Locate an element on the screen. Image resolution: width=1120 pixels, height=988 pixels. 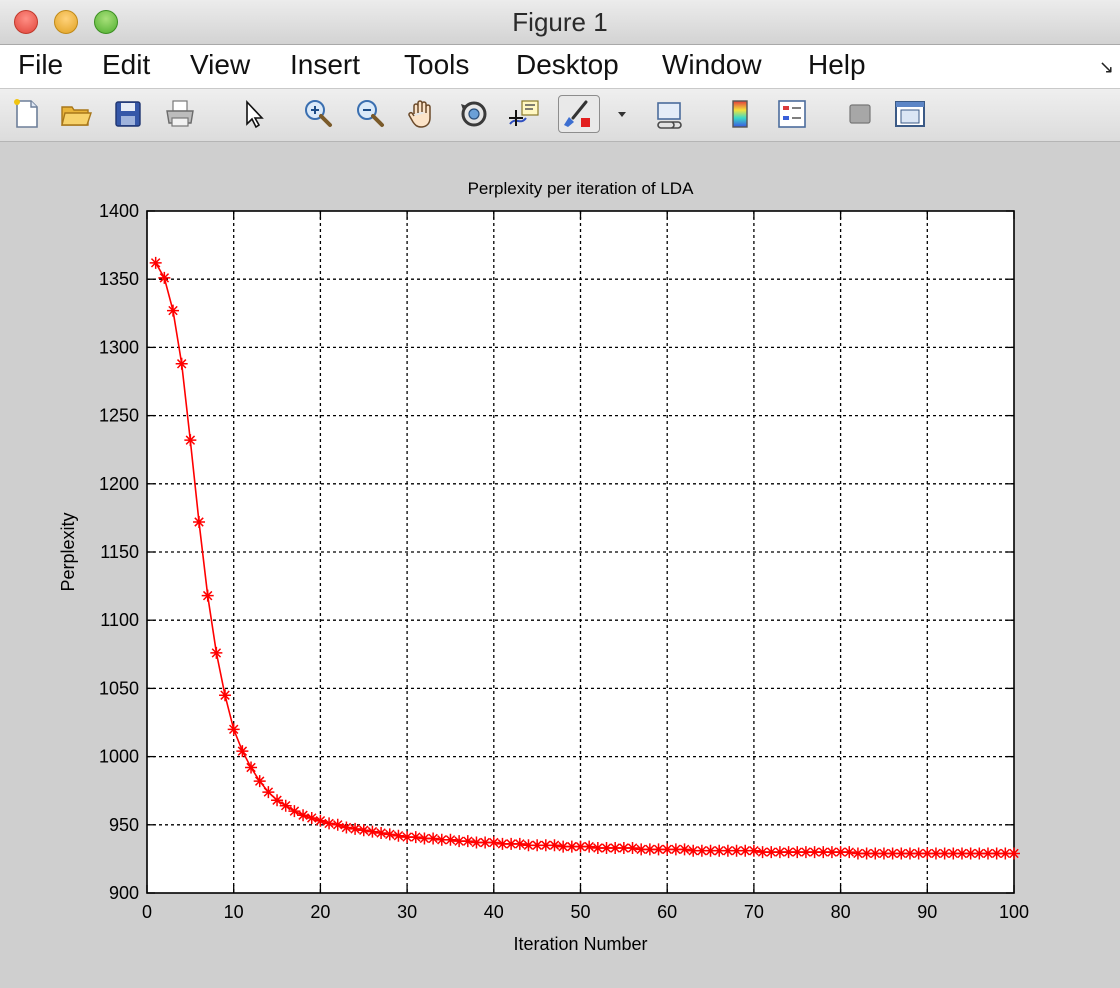
x-tick-label: 10 is located at coordinates (234, 912).